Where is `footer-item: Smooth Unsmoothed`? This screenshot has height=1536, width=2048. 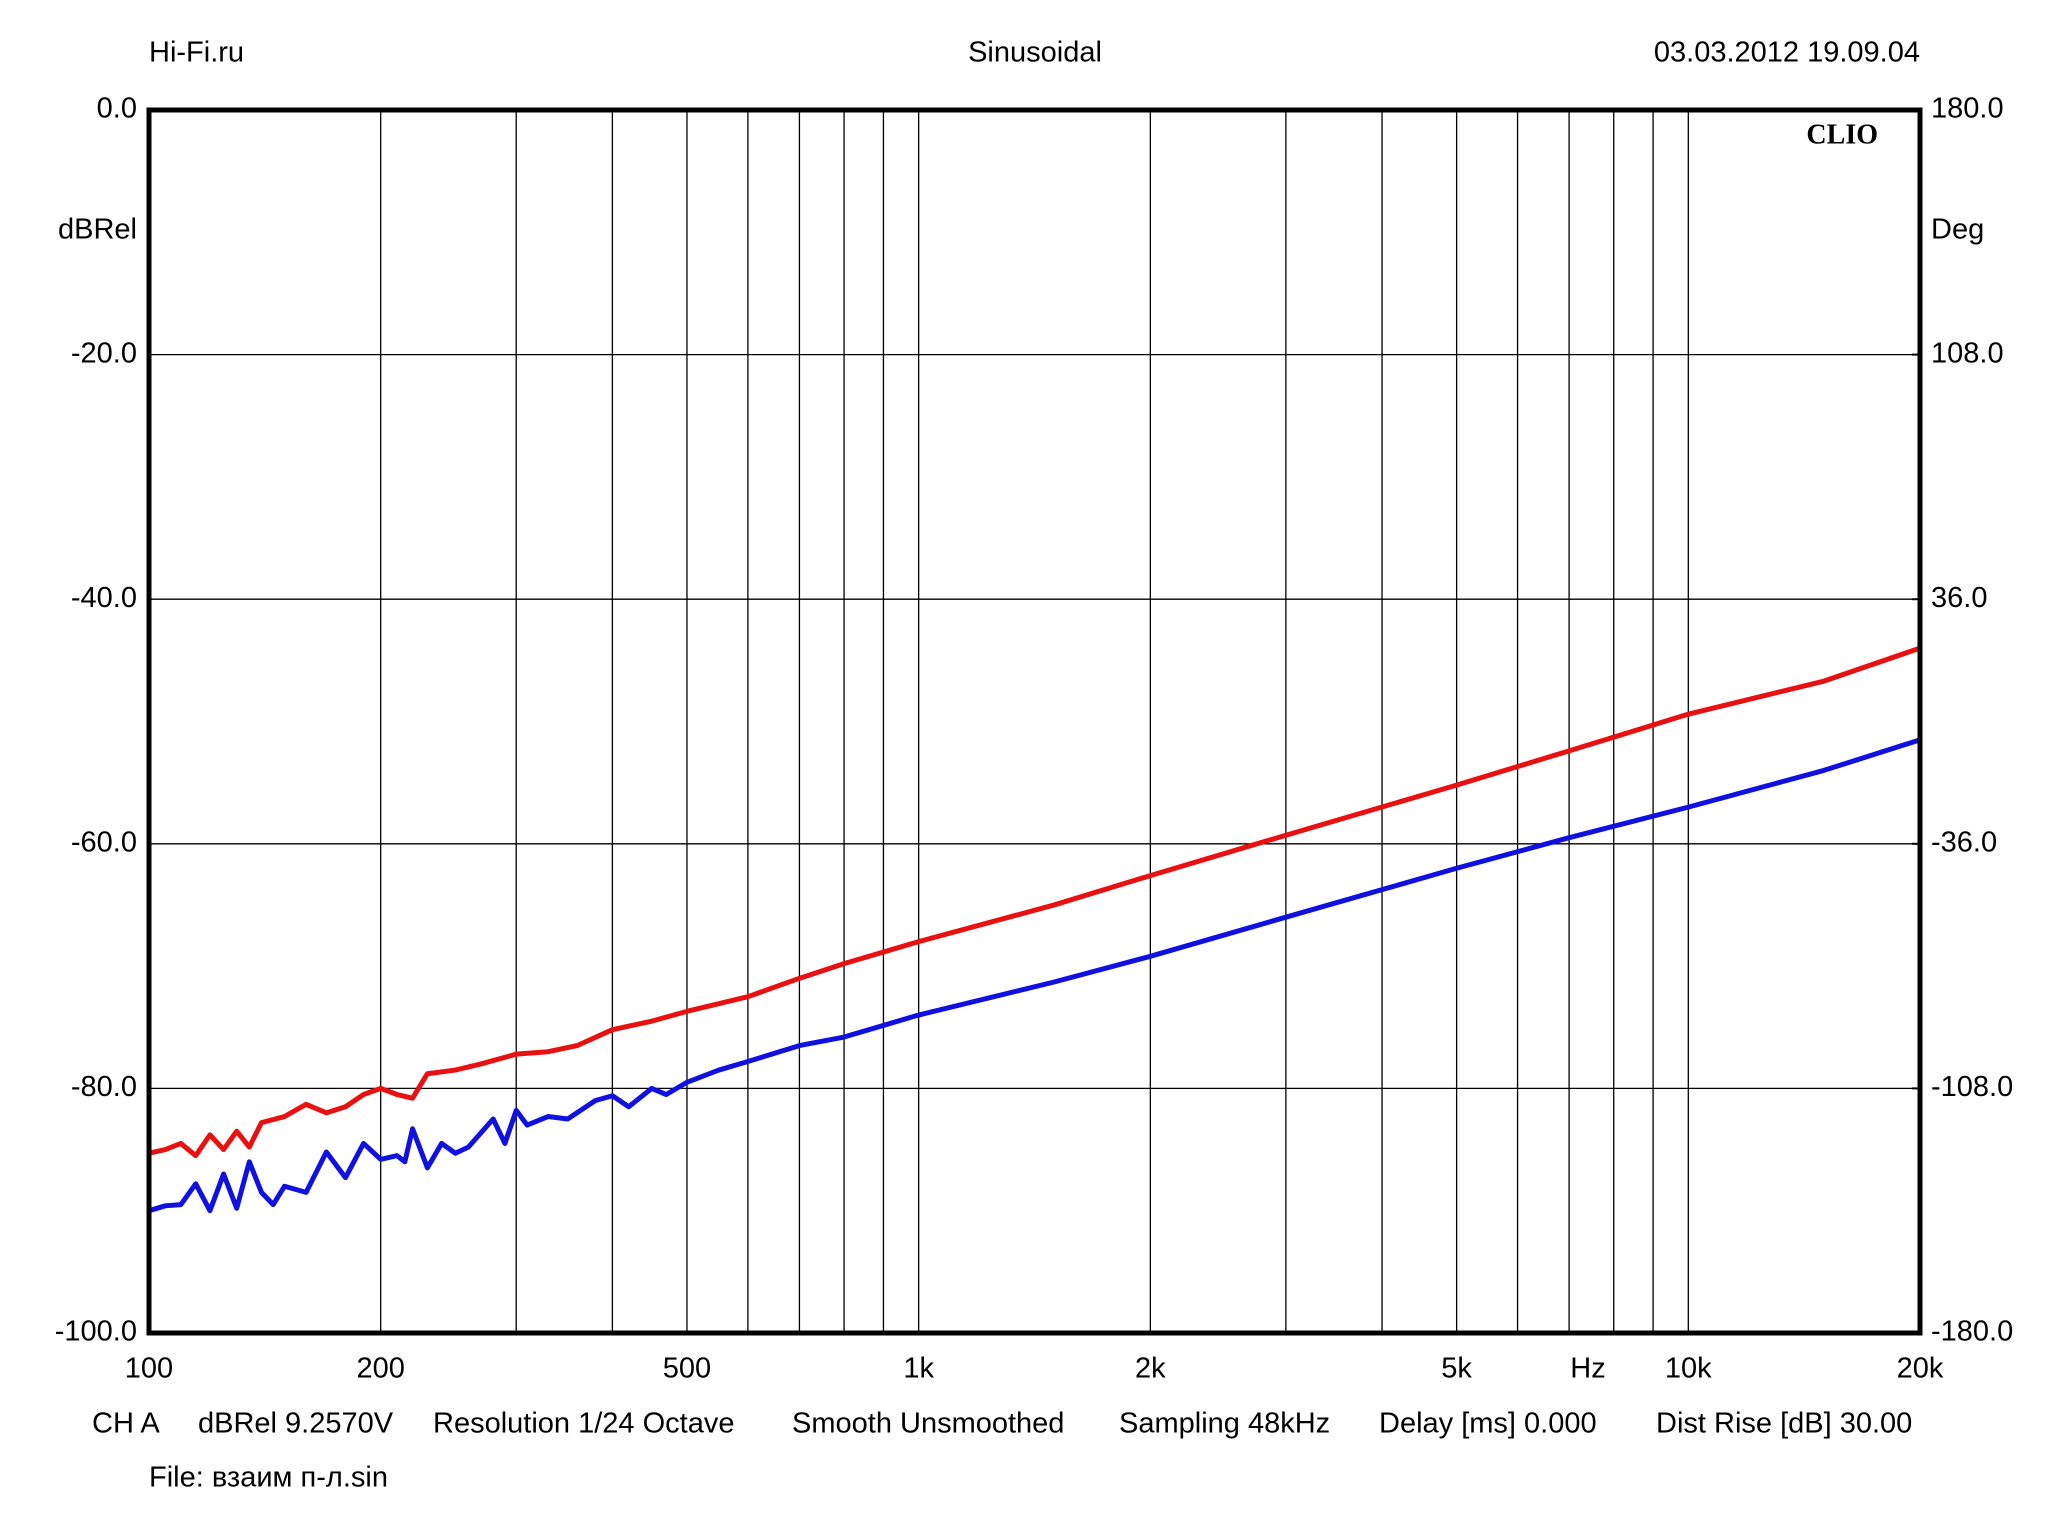 footer-item: Smooth Unsmoothed is located at coordinates (928, 1424).